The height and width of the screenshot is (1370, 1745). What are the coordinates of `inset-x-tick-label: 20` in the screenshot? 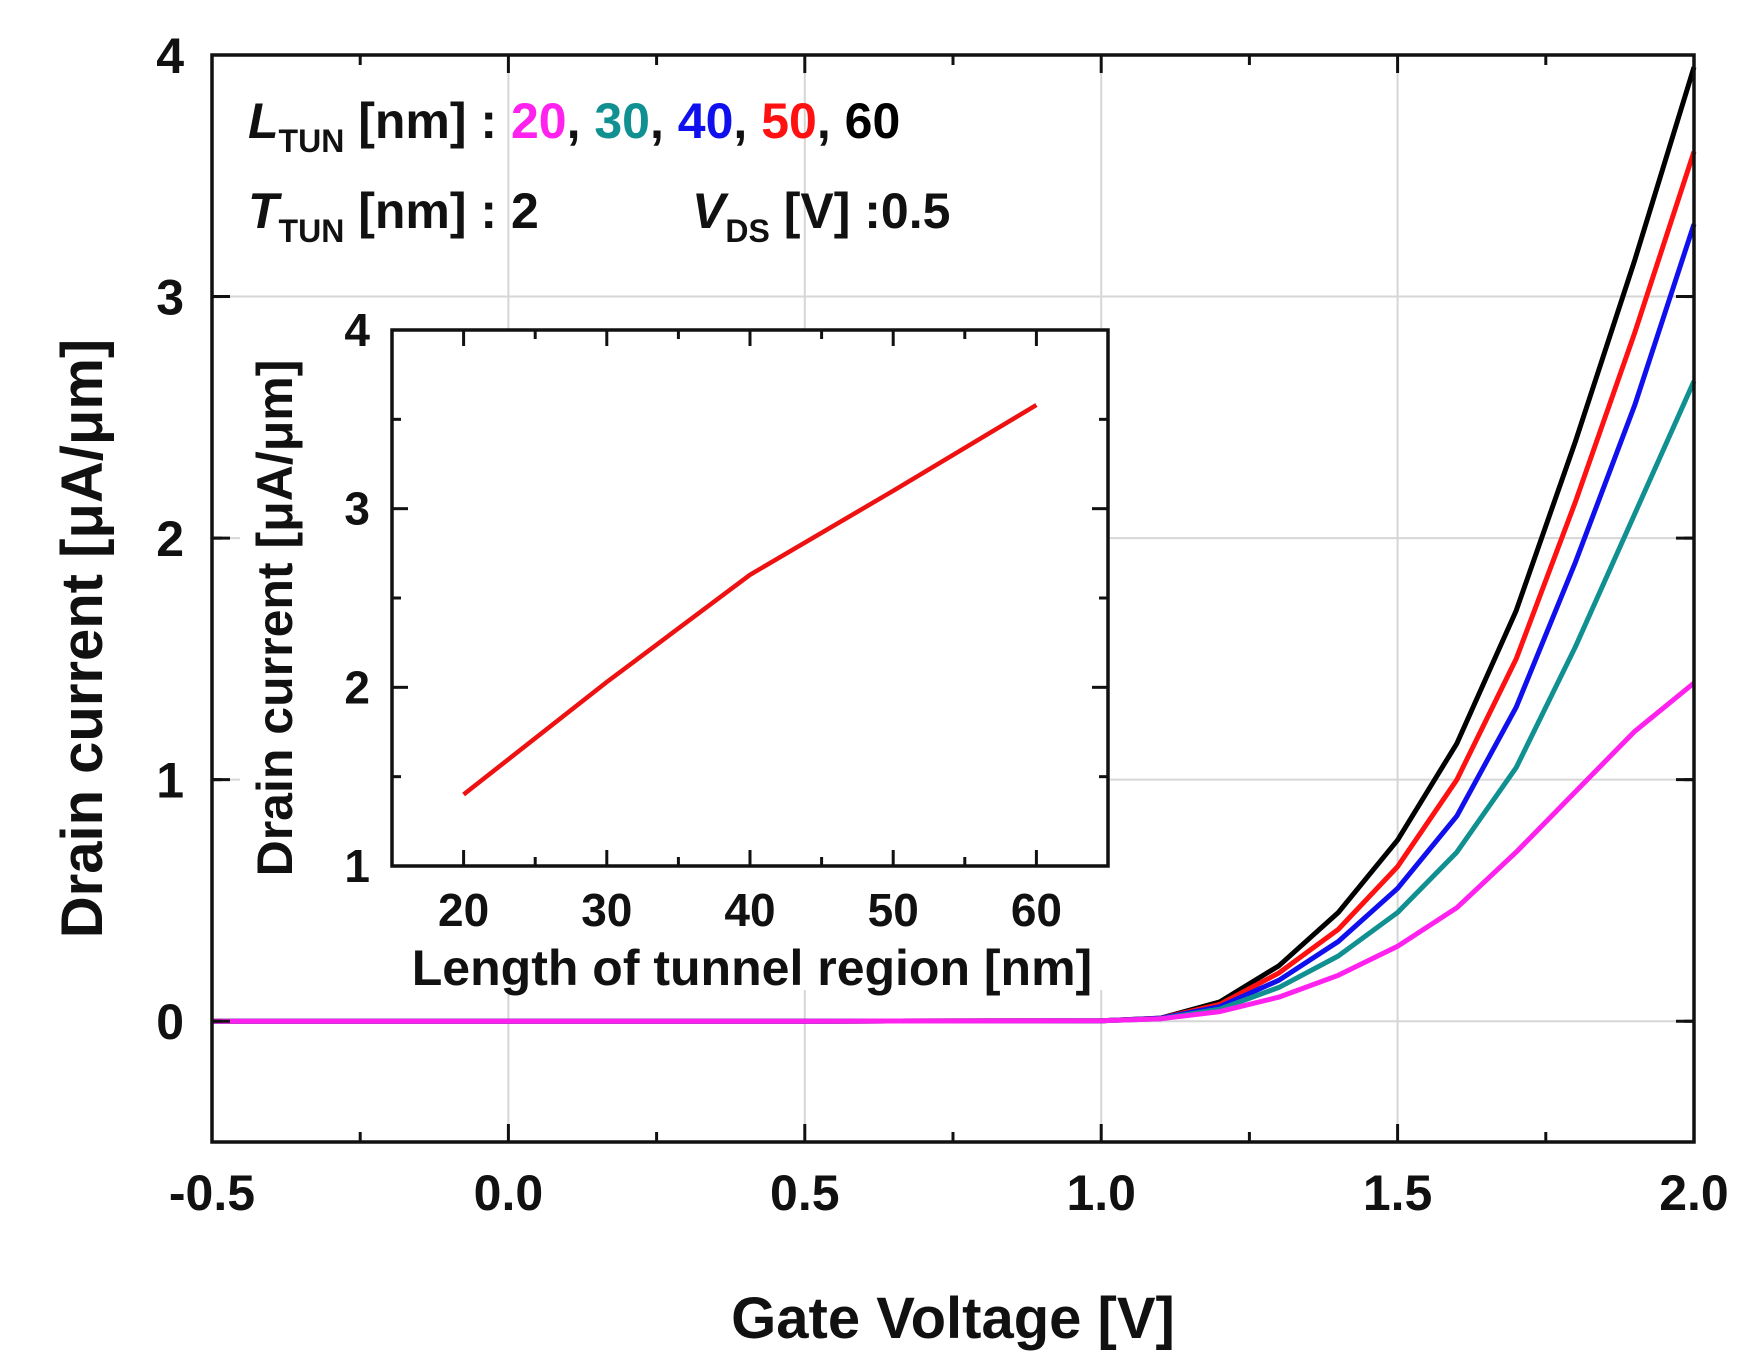 It's located at (463, 910).